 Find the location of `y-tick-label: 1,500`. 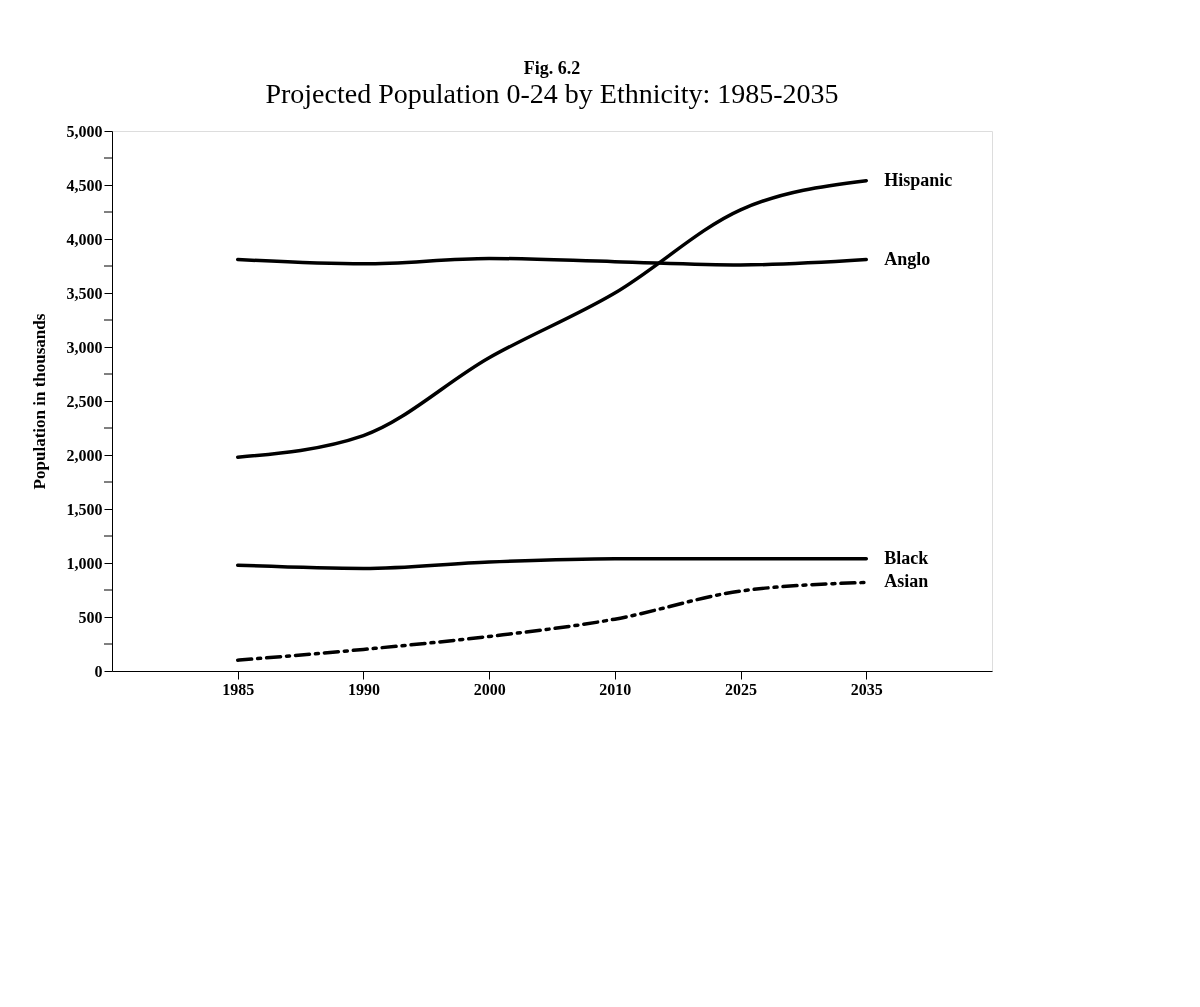

y-tick-label: 1,500 is located at coordinates (84, 509).